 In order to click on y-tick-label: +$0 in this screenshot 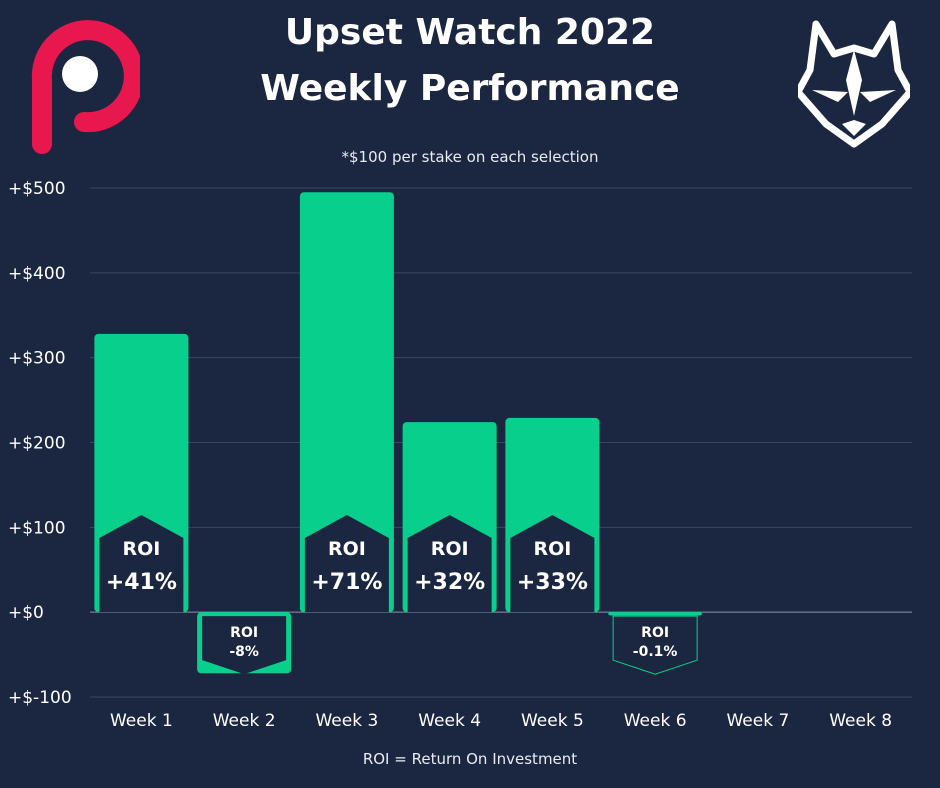, I will do `click(26, 613)`.